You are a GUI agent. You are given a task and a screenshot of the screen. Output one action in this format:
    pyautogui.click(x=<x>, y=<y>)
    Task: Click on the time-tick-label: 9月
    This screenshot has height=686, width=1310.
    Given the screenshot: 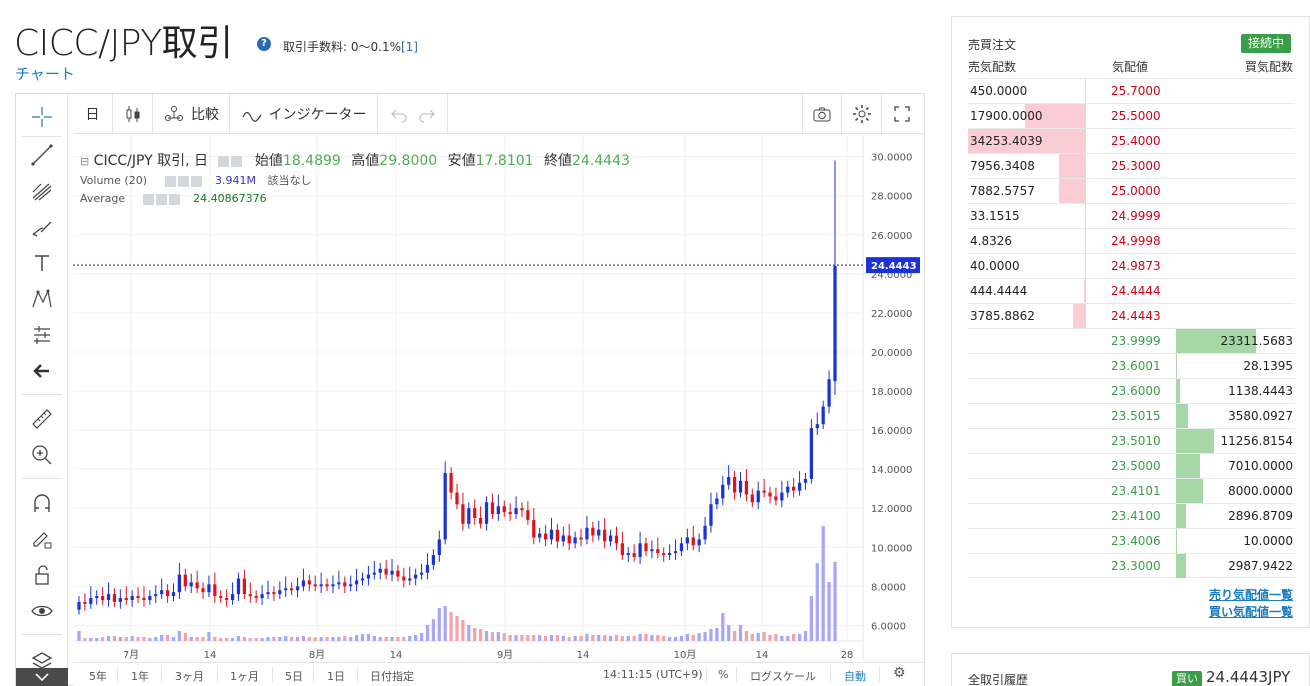 What is the action you would take?
    pyautogui.click(x=505, y=655)
    